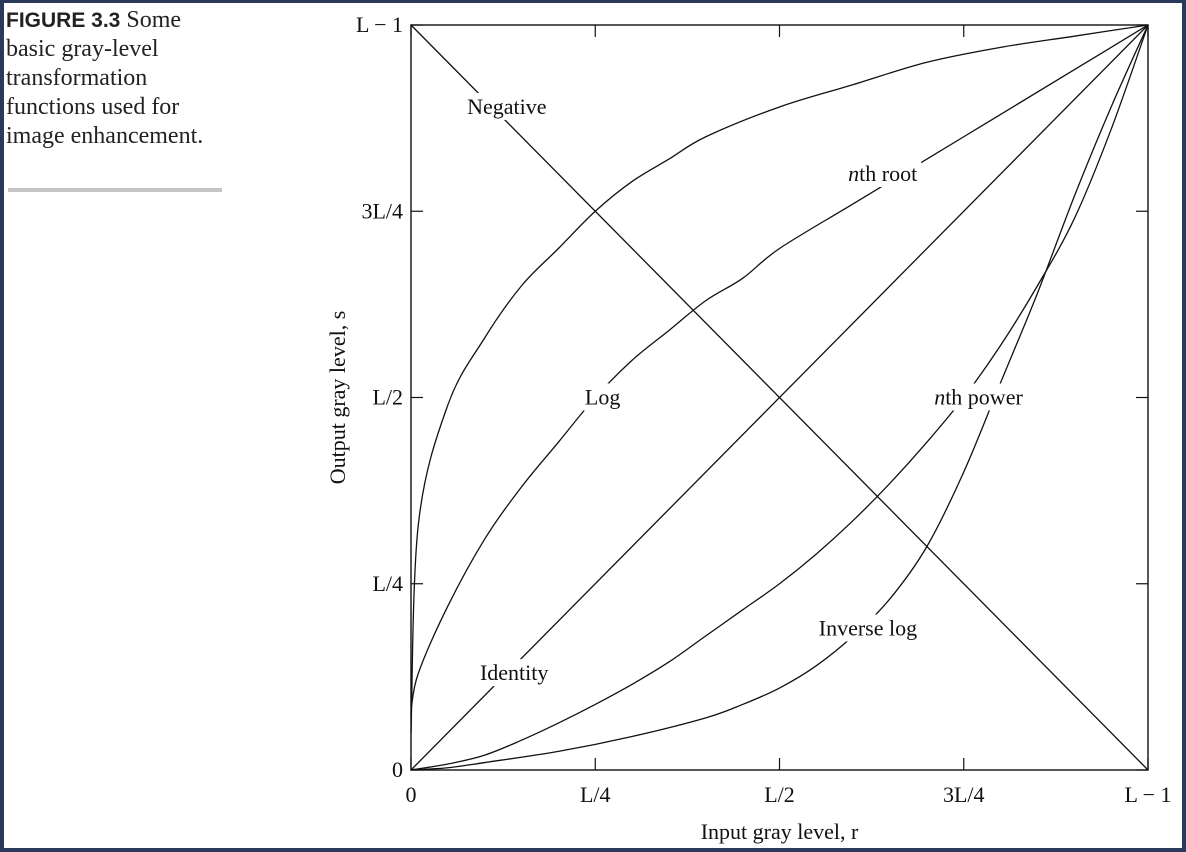 The width and height of the screenshot is (1186, 852). I want to click on curve-label-log-group: Log, so click(602, 397).